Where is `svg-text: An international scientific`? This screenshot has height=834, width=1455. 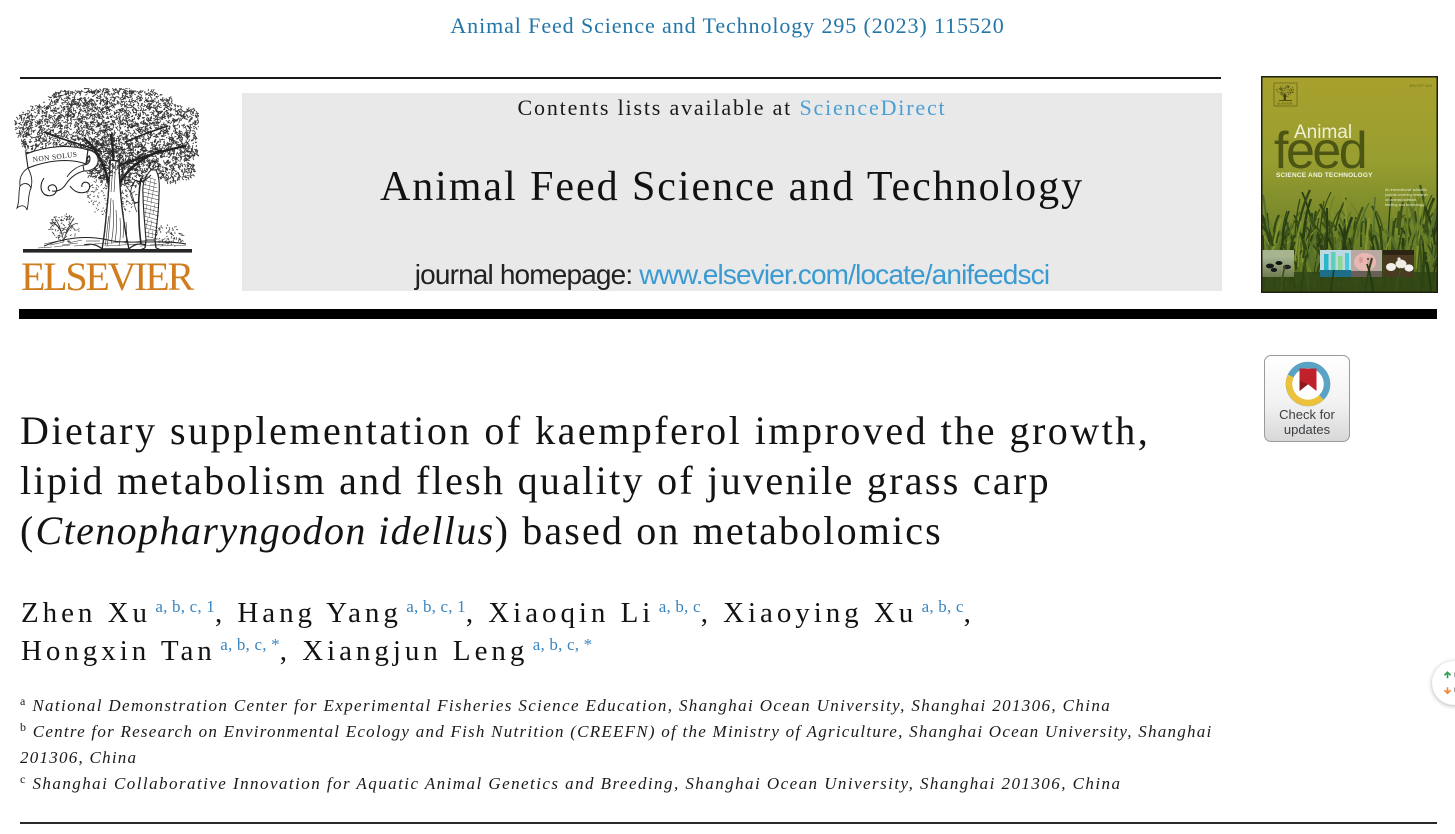 svg-text: An international scientific is located at coordinates (1406, 190).